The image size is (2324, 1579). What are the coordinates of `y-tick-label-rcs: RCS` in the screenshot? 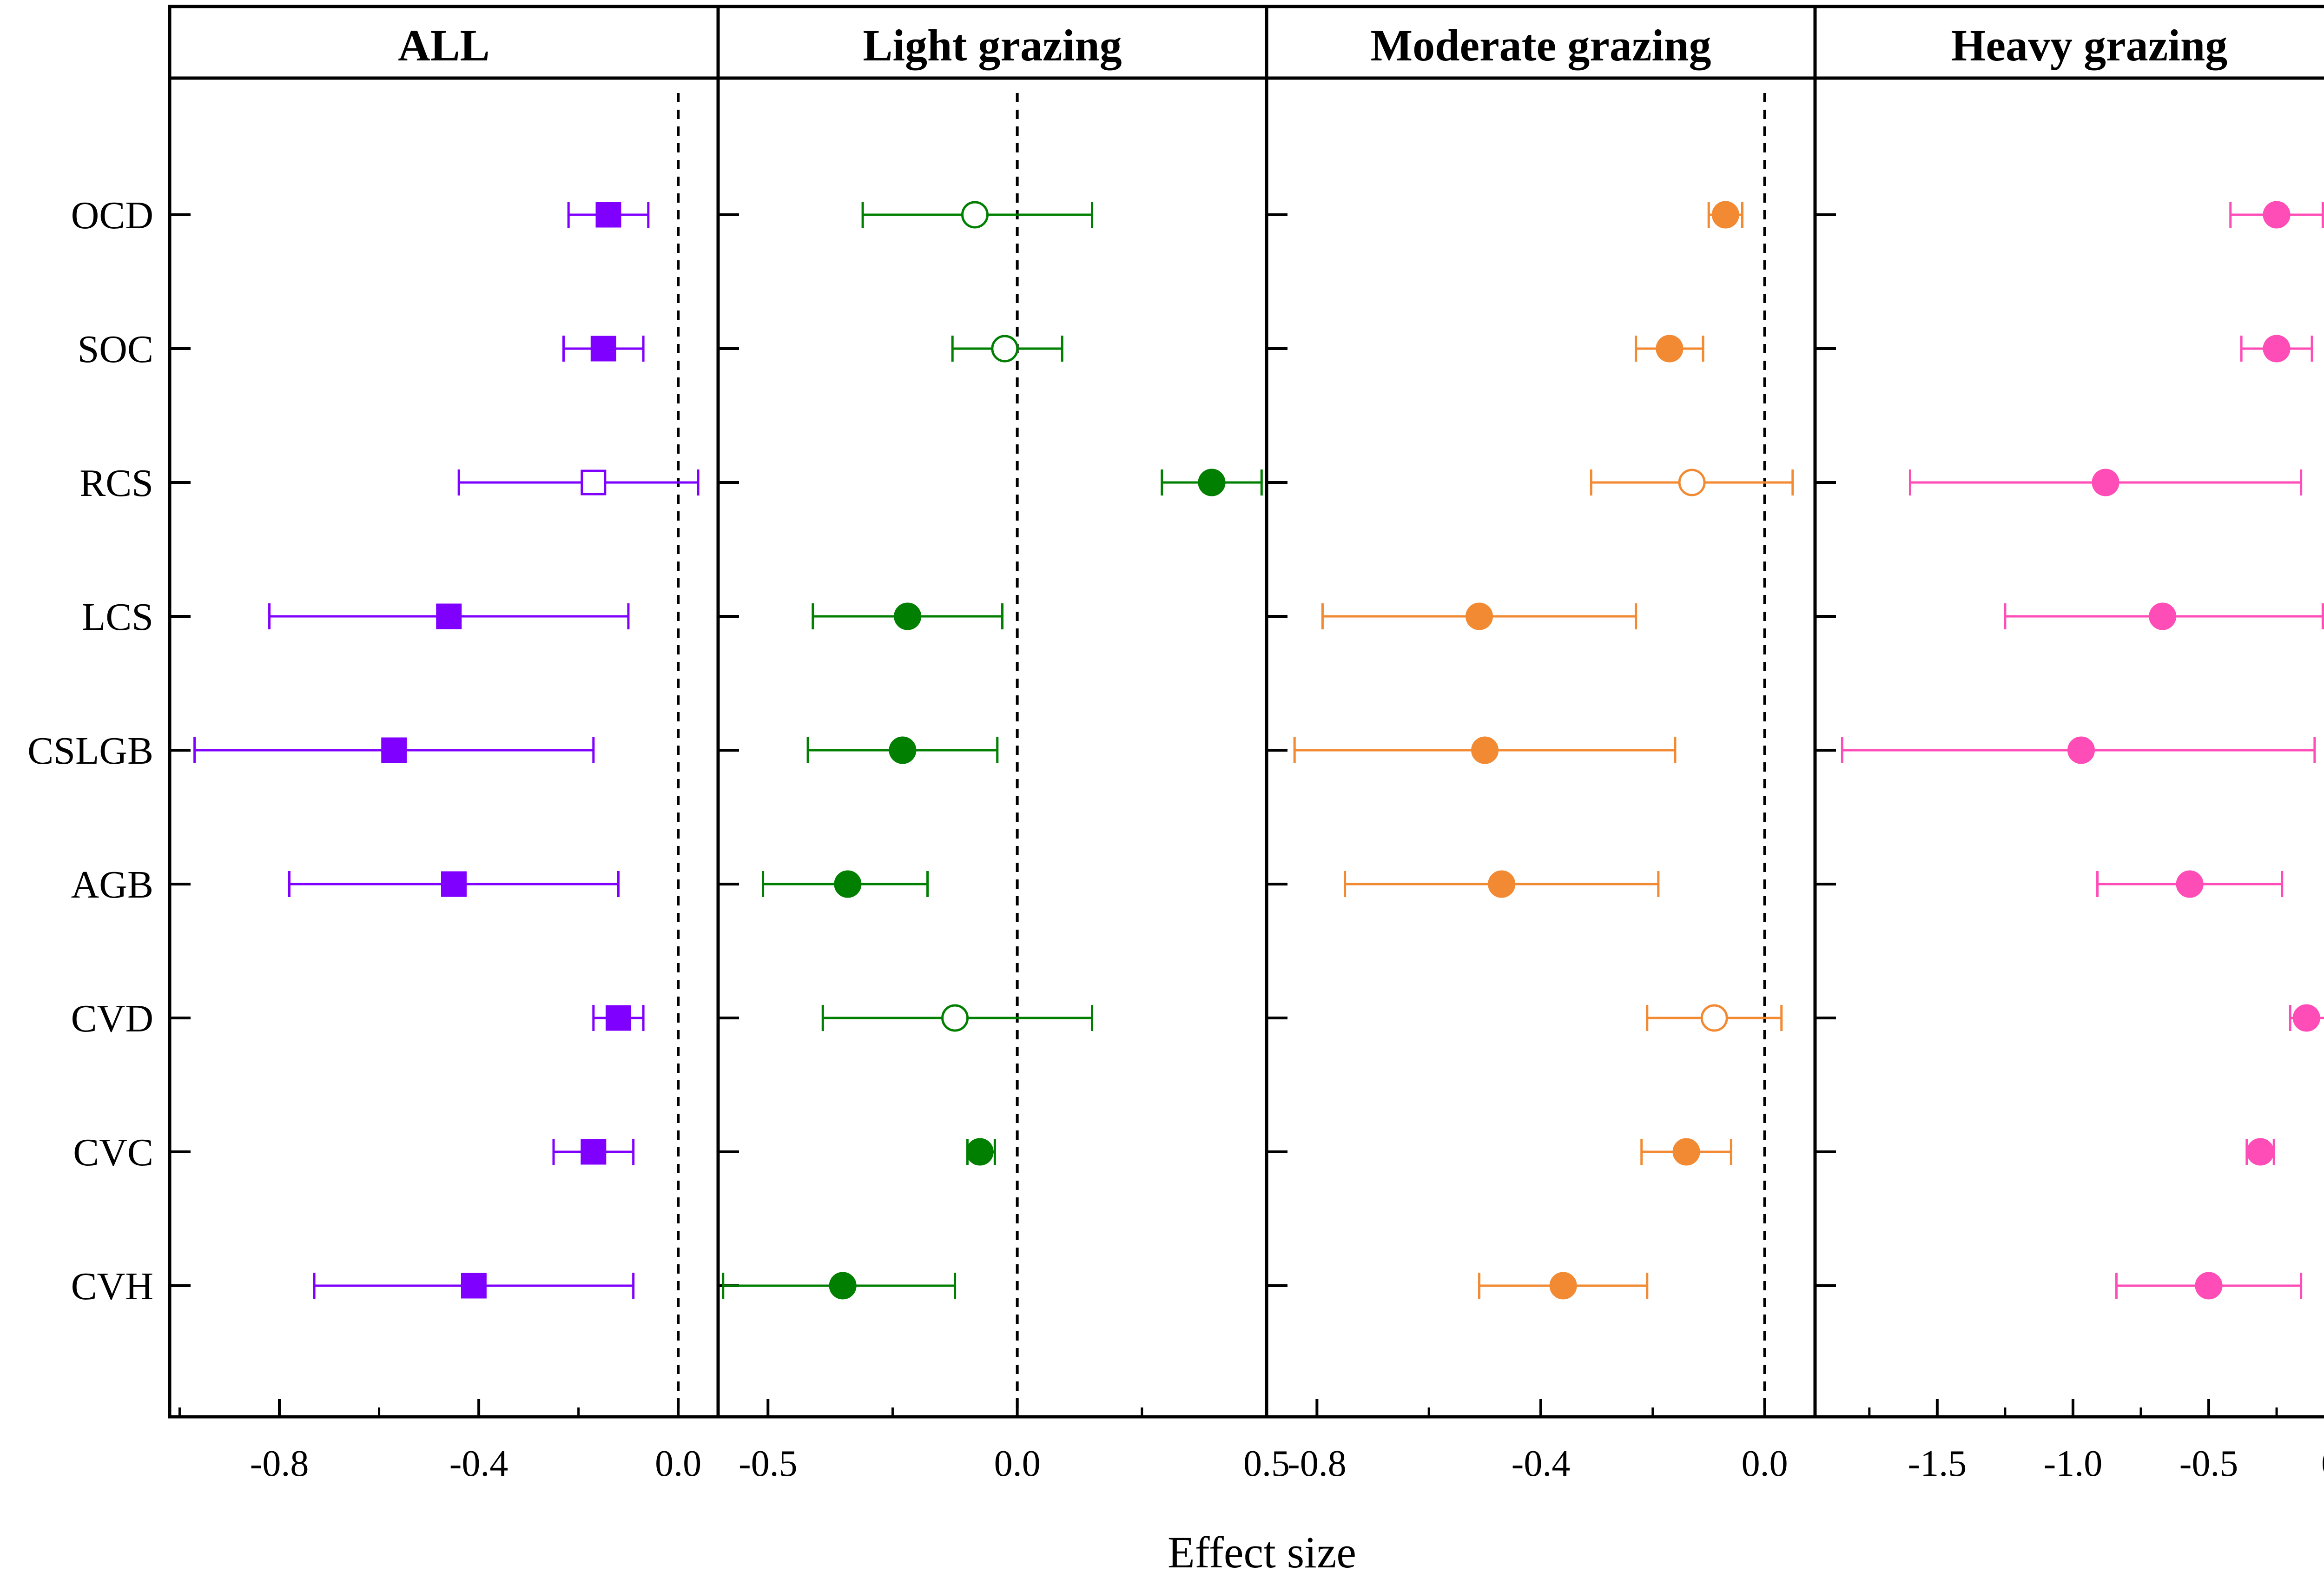 It's located at (116, 484).